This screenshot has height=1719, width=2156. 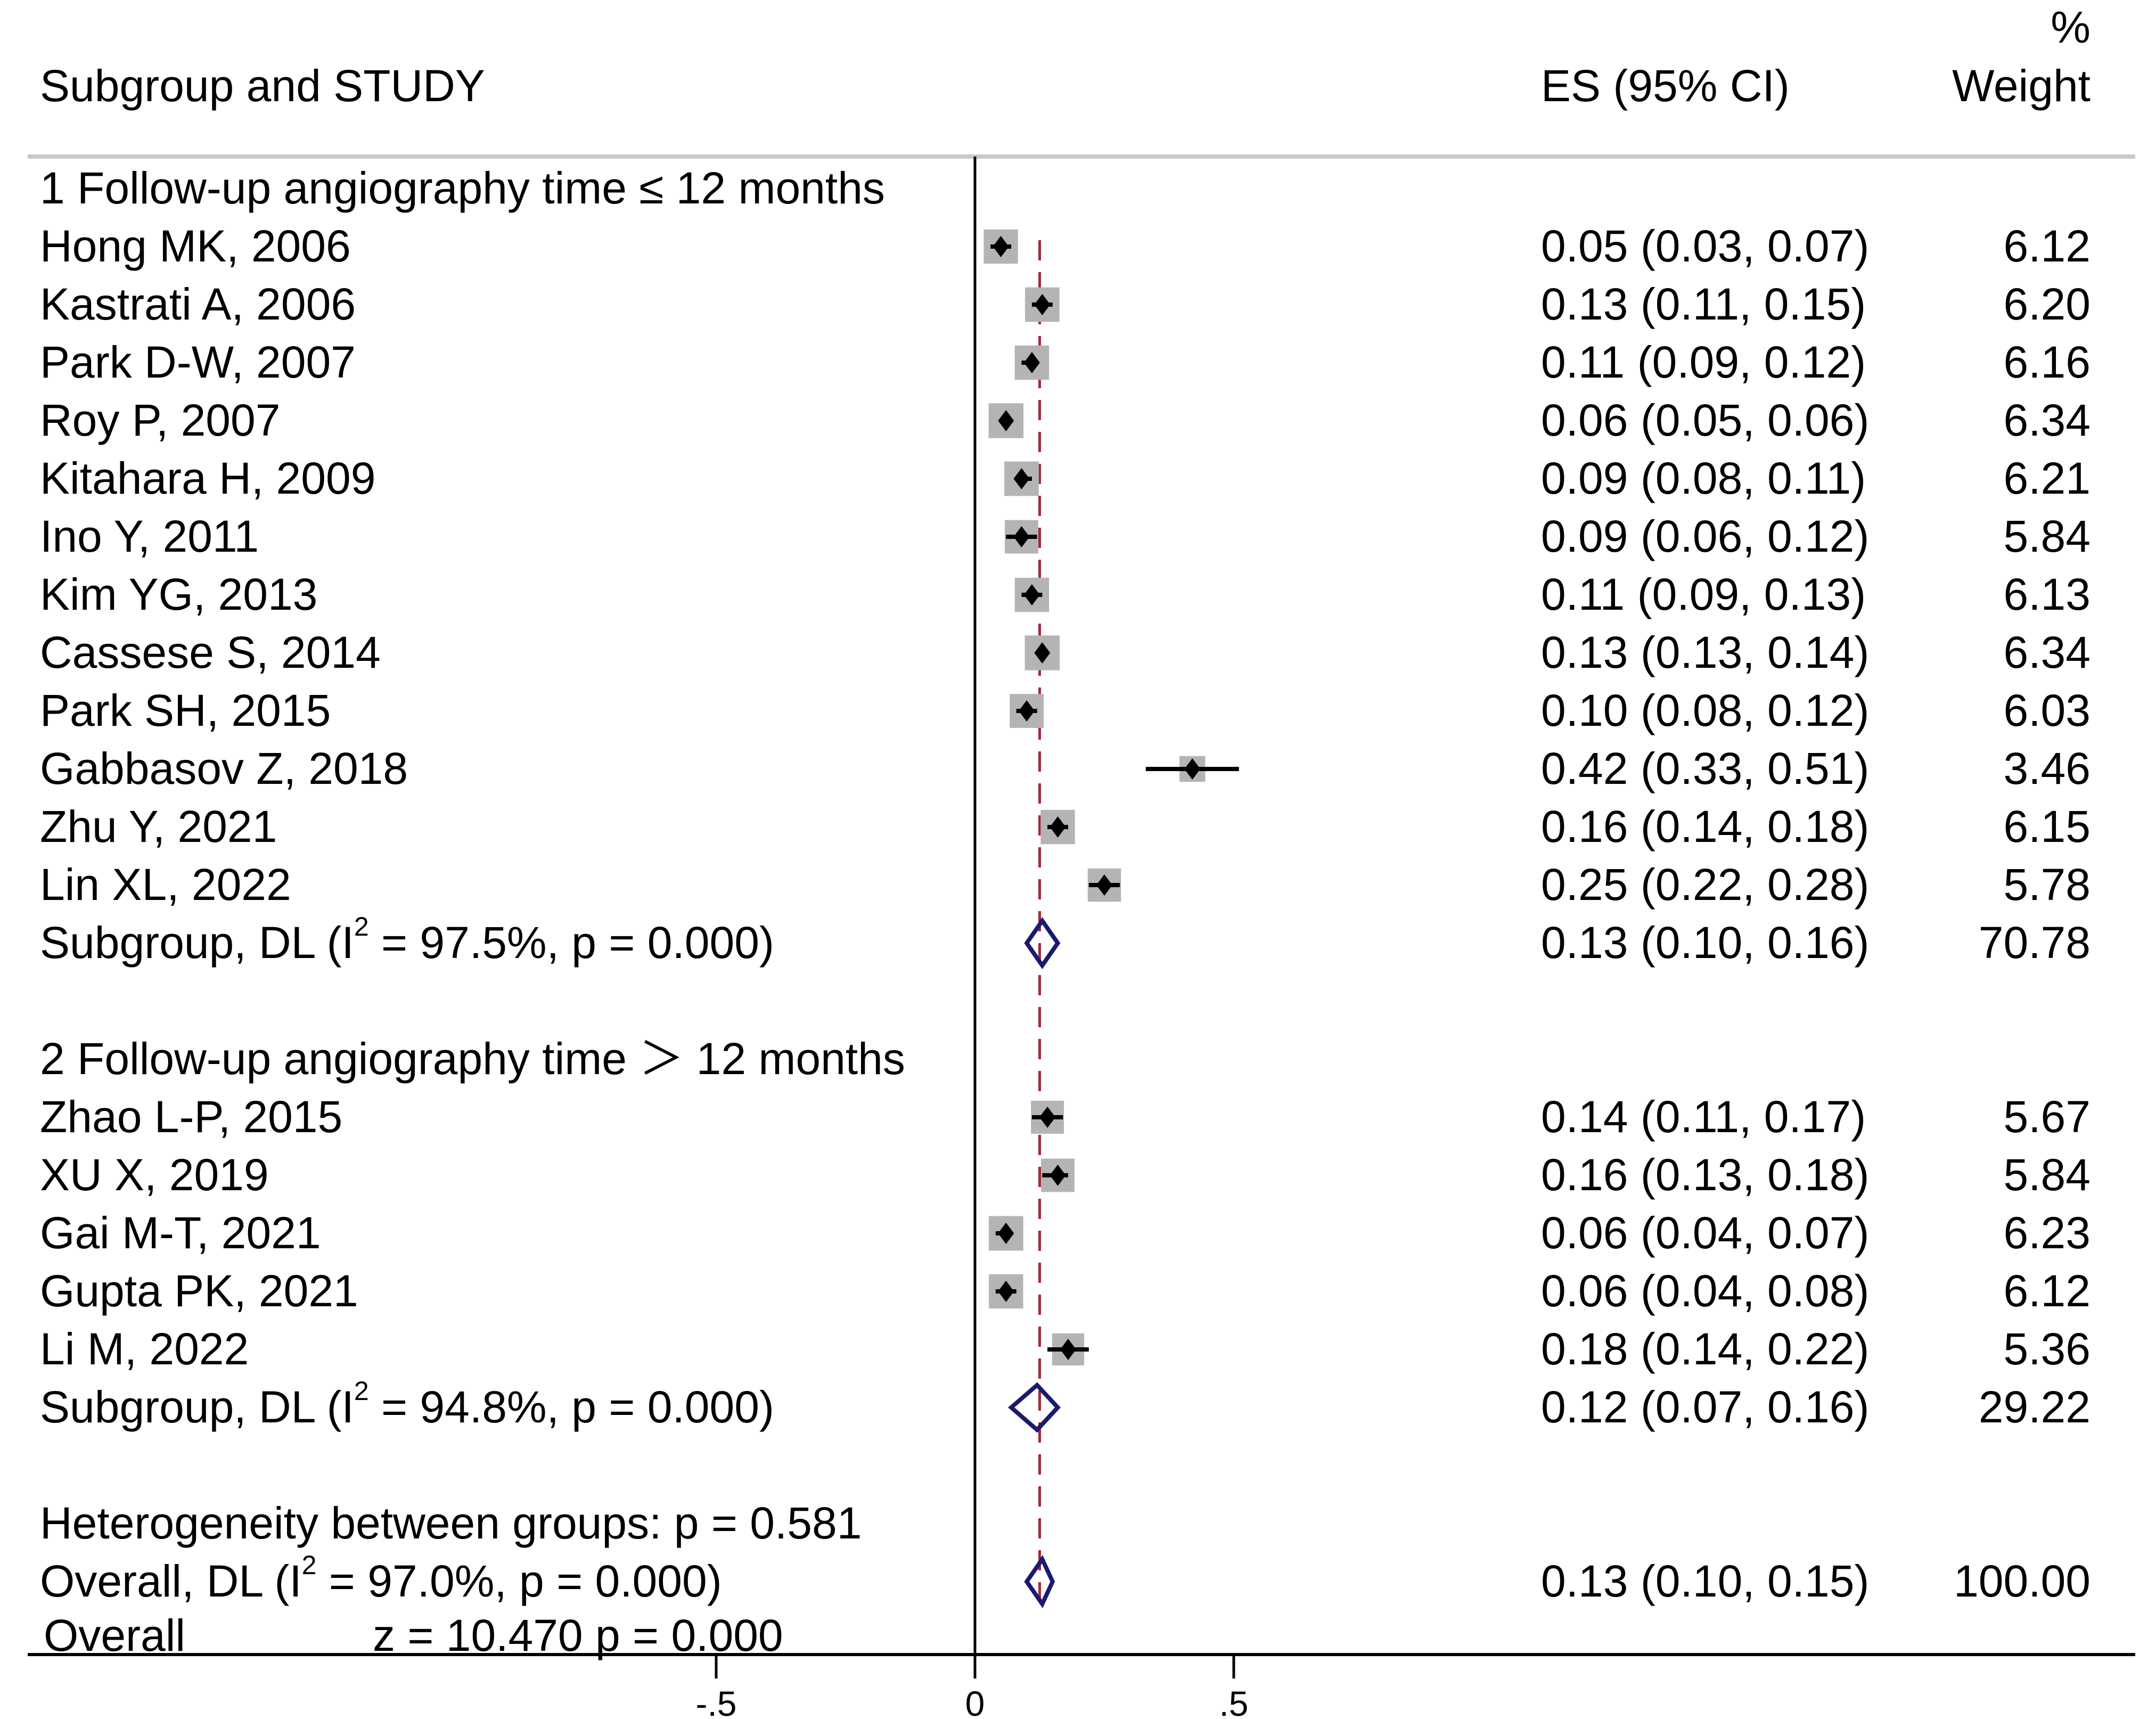 I want to click on heterogeneity-note: Heterogeneity between groups: p = 0.581, so click(x=451, y=1523).